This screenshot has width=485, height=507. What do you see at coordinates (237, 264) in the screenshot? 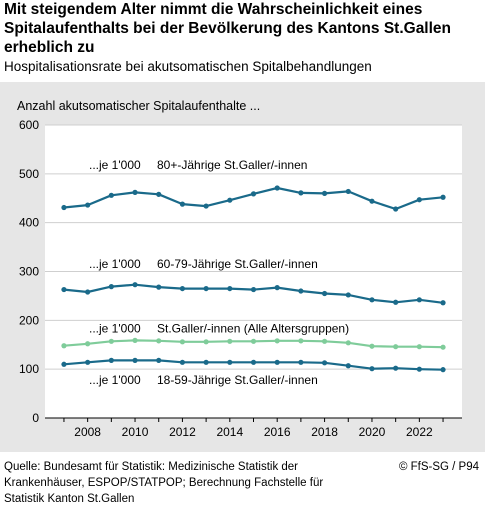
I see `series-label: 60-79-Jährige St.Galler/-innen` at bounding box center [237, 264].